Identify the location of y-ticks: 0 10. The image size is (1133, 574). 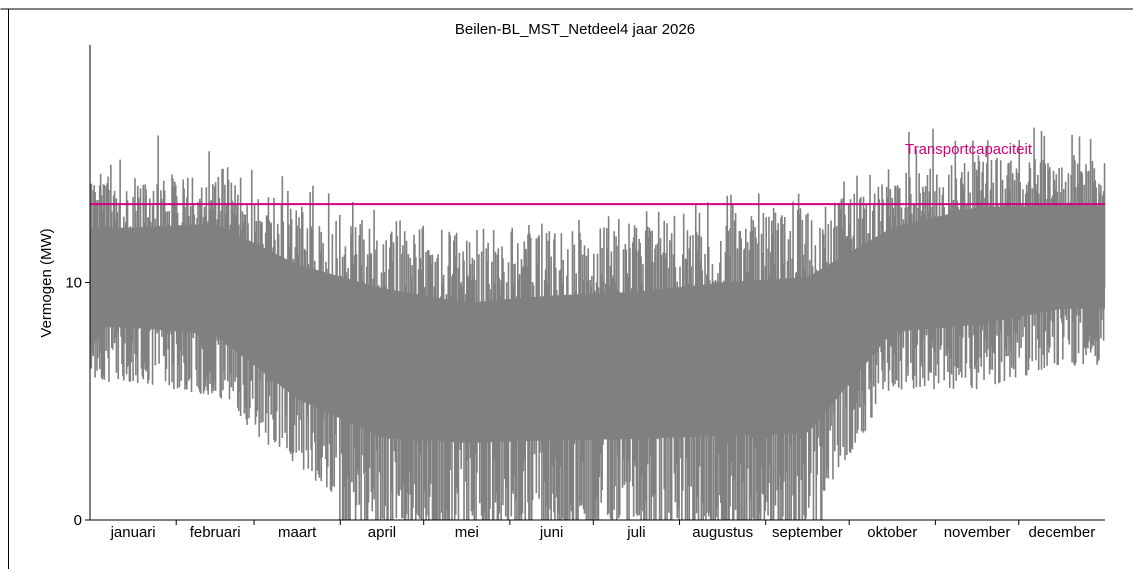
(77, 402).